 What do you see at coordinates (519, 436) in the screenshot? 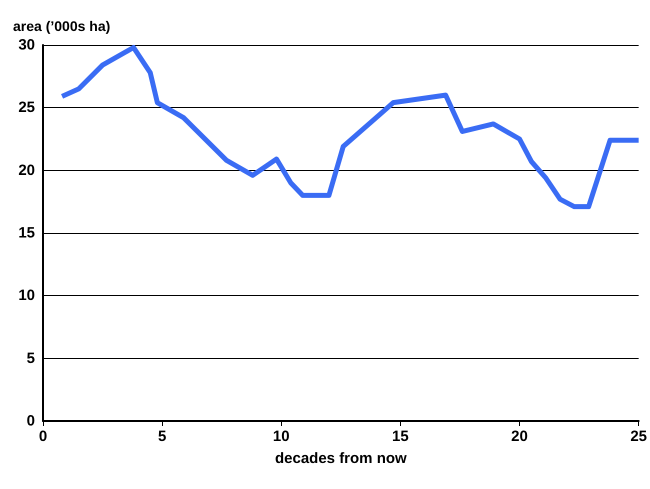
I see `x-tick-label: 20` at bounding box center [519, 436].